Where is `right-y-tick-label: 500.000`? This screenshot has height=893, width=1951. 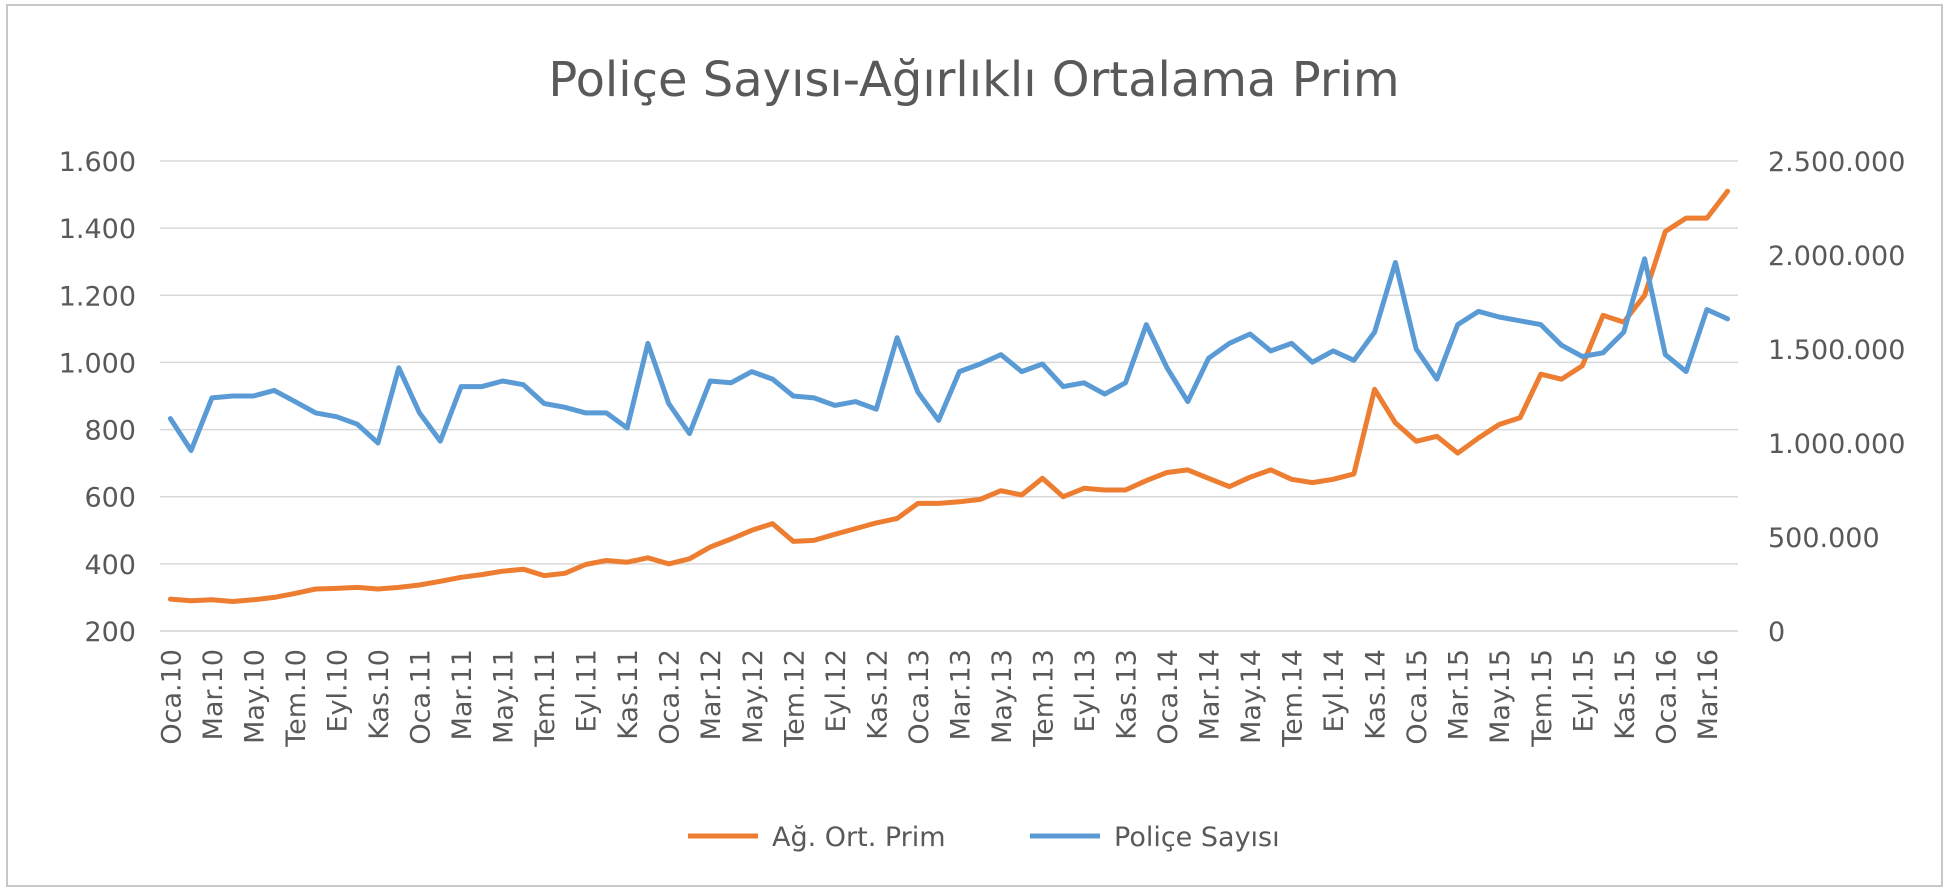
right-y-tick-label: 500.000 is located at coordinates (1824, 538).